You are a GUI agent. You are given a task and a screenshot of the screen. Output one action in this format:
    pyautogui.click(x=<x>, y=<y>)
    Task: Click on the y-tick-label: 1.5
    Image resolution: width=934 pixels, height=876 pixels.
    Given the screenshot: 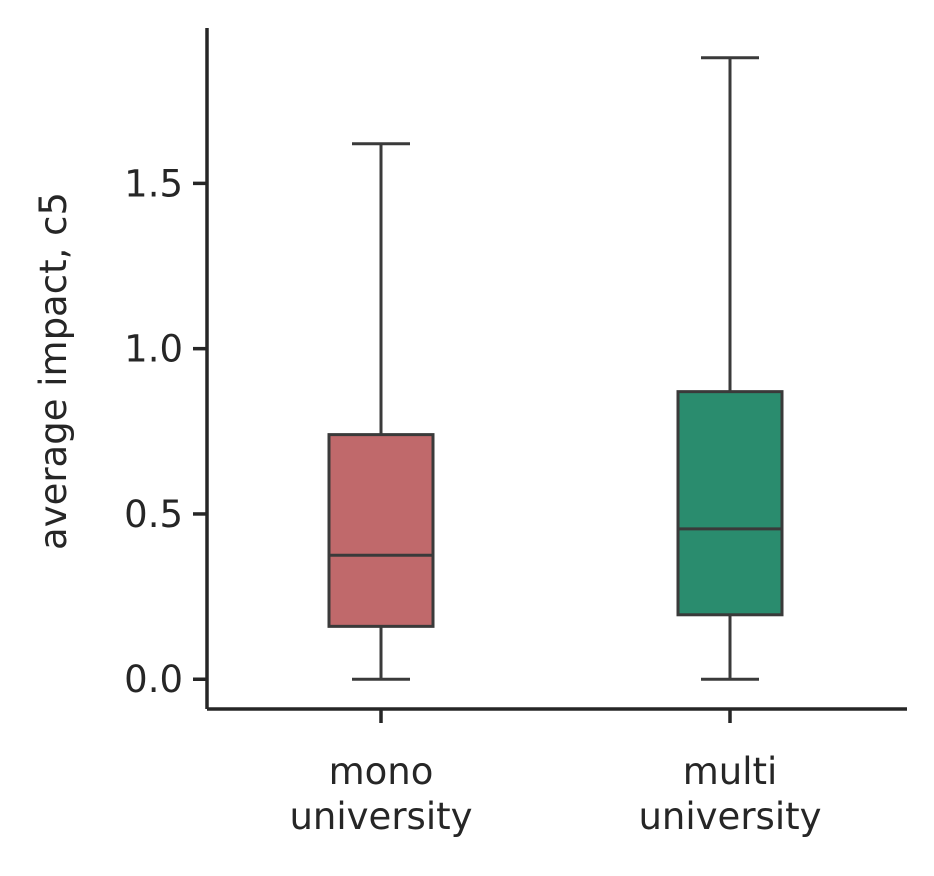 What is the action you would take?
    pyautogui.click(x=153, y=183)
    